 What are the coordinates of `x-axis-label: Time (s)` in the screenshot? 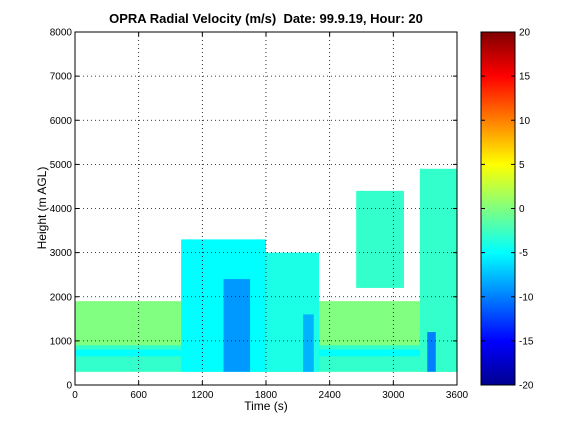 It's located at (266, 406).